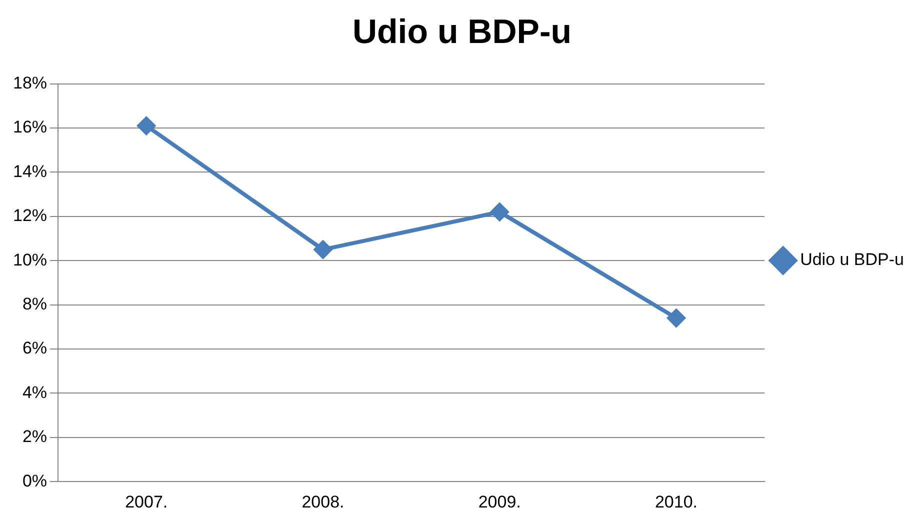  What do you see at coordinates (676, 502) in the screenshot?
I see `x-tick-label: 2010.` at bounding box center [676, 502].